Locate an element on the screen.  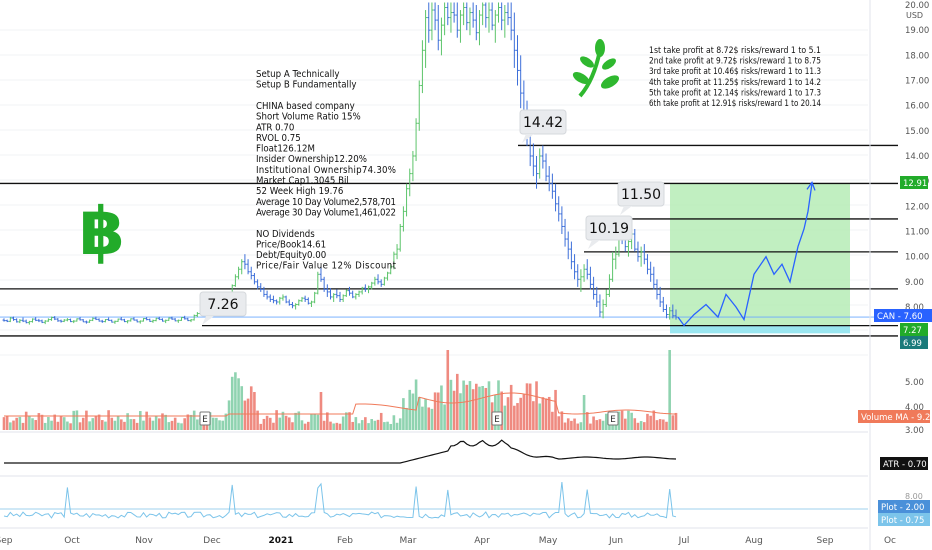
time-tick-label: Nov is located at coordinates (144, 541).